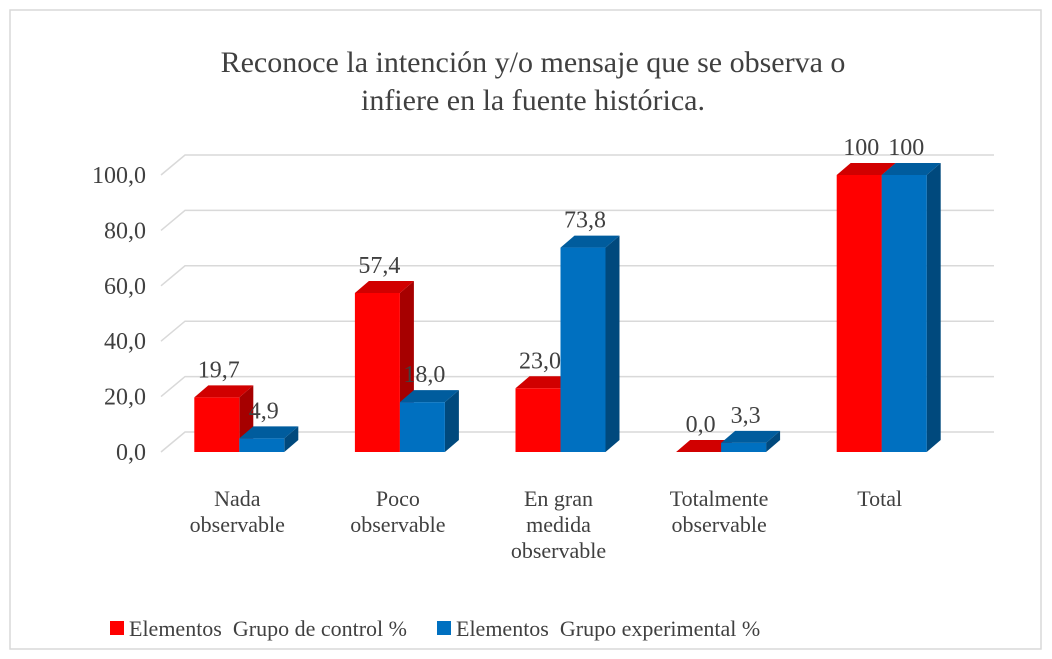  I want to click on y-tick-label: 100,0, so click(119, 176).